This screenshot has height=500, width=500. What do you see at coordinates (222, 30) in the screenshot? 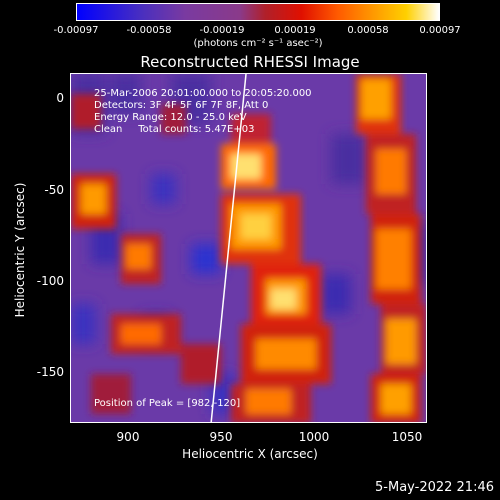
I see `colorbar-tick: -0.00019` at bounding box center [222, 30].